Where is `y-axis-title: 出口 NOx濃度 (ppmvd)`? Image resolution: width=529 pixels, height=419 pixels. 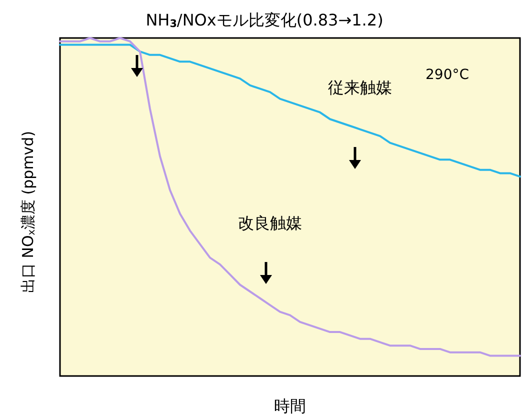
y-axis-title: 出口 NOx濃度 (ppmvd) is located at coordinates (28, 212).